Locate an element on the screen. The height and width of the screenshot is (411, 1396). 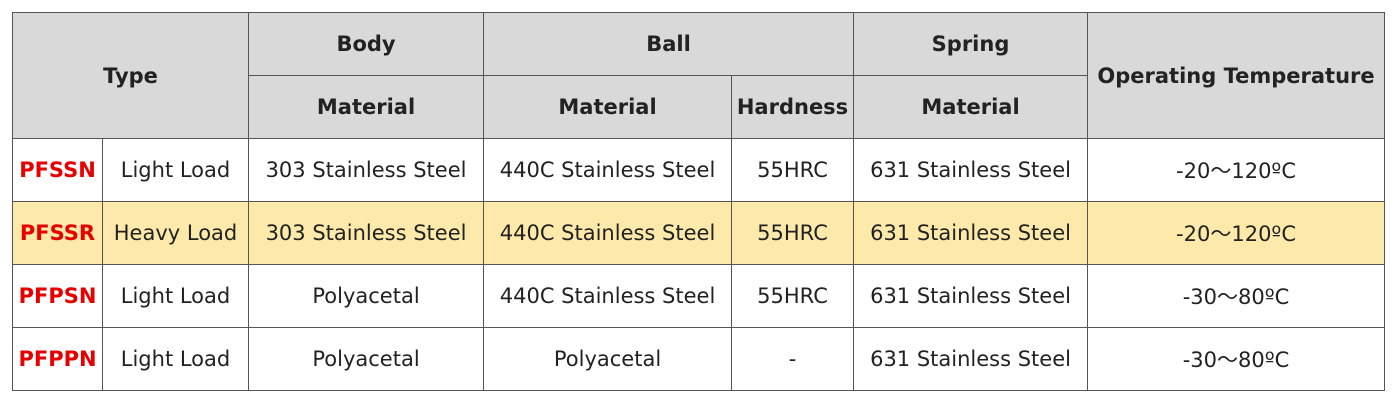
type-code: PFSSN is located at coordinates (57, 170).